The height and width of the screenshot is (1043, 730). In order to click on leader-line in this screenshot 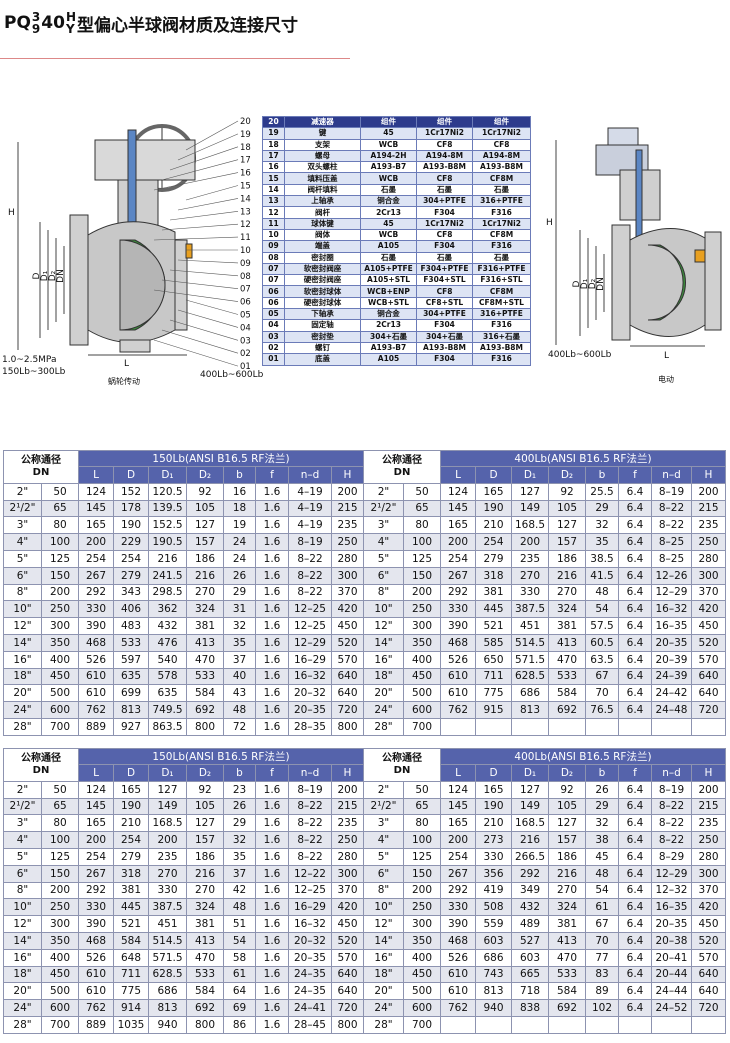, I will do `click(200, 284)`.